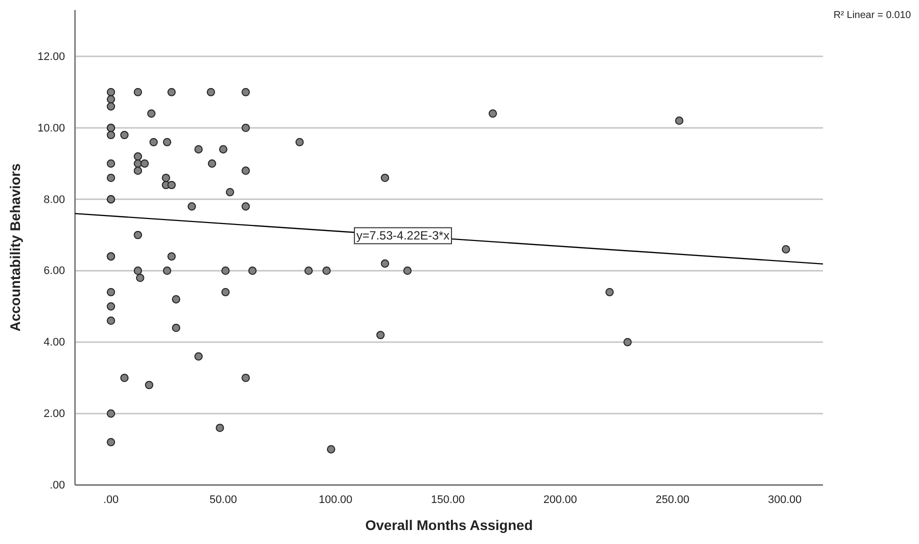 Image resolution: width=919 pixels, height=544 pixels. What do you see at coordinates (15, 247) in the screenshot?
I see `y-axis-title: Accountability Behaviors` at bounding box center [15, 247].